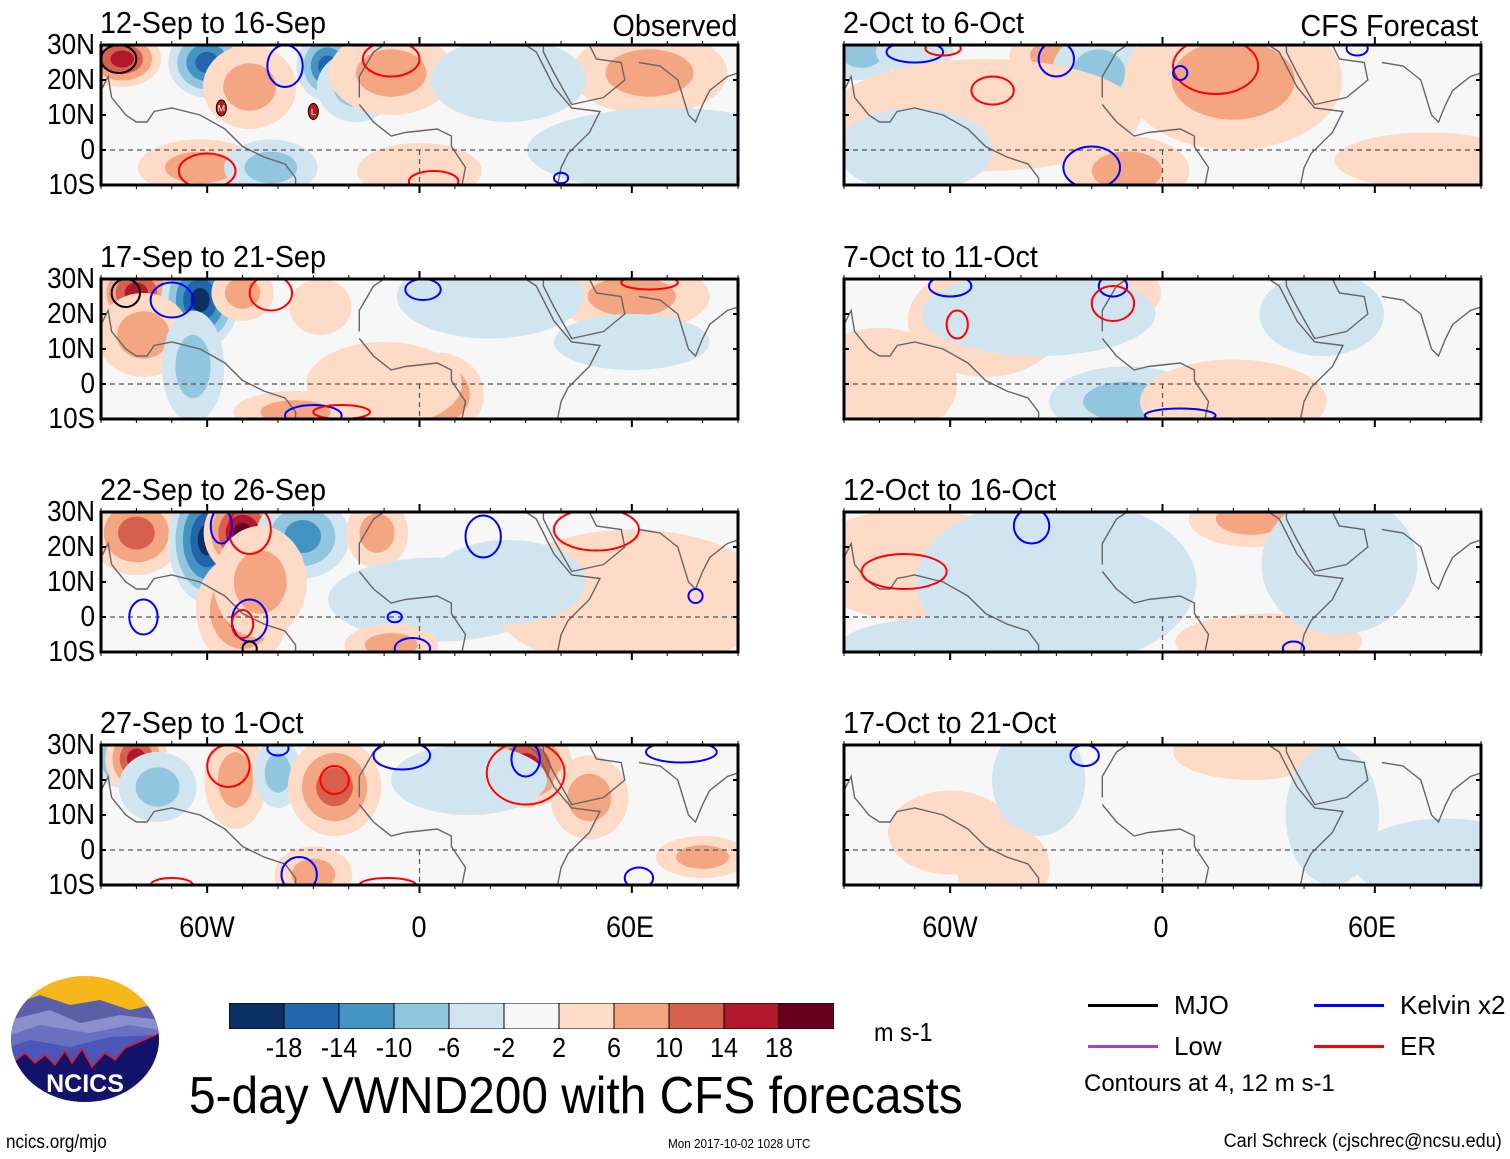 Image resolution: width=1510 pixels, height=1159 pixels. Describe the element at coordinates (1201, 1005) in the screenshot. I see `legend-label: MJO` at that location.